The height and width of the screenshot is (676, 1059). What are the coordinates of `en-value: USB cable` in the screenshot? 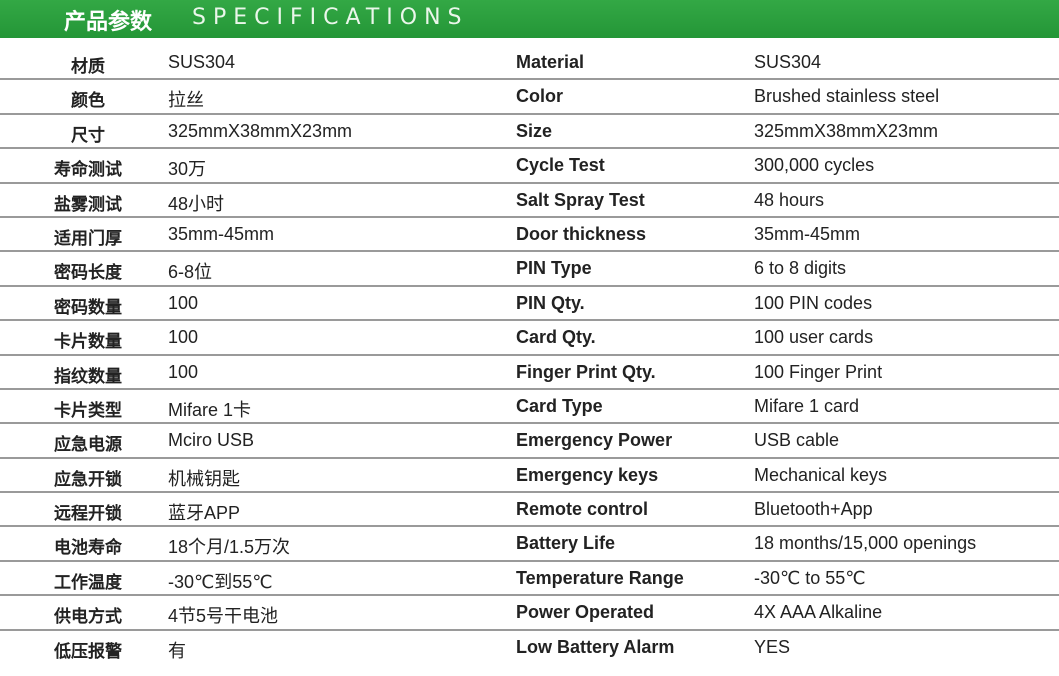 It's located at (797, 440).